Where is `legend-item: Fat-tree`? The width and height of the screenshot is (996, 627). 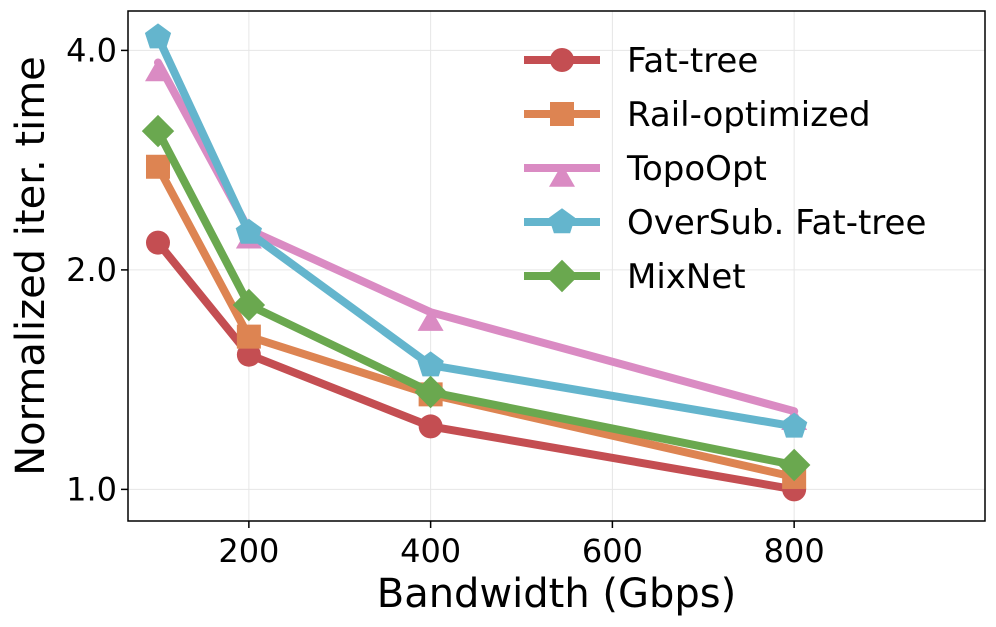 legend-item: Fat-tree is located at coordinates (641, 61).